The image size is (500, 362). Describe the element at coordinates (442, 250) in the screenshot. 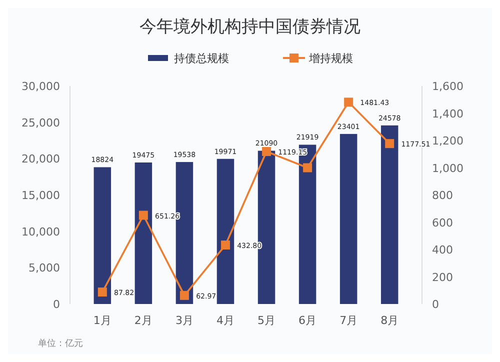

I see `y2-tick-label: 400` at that location.